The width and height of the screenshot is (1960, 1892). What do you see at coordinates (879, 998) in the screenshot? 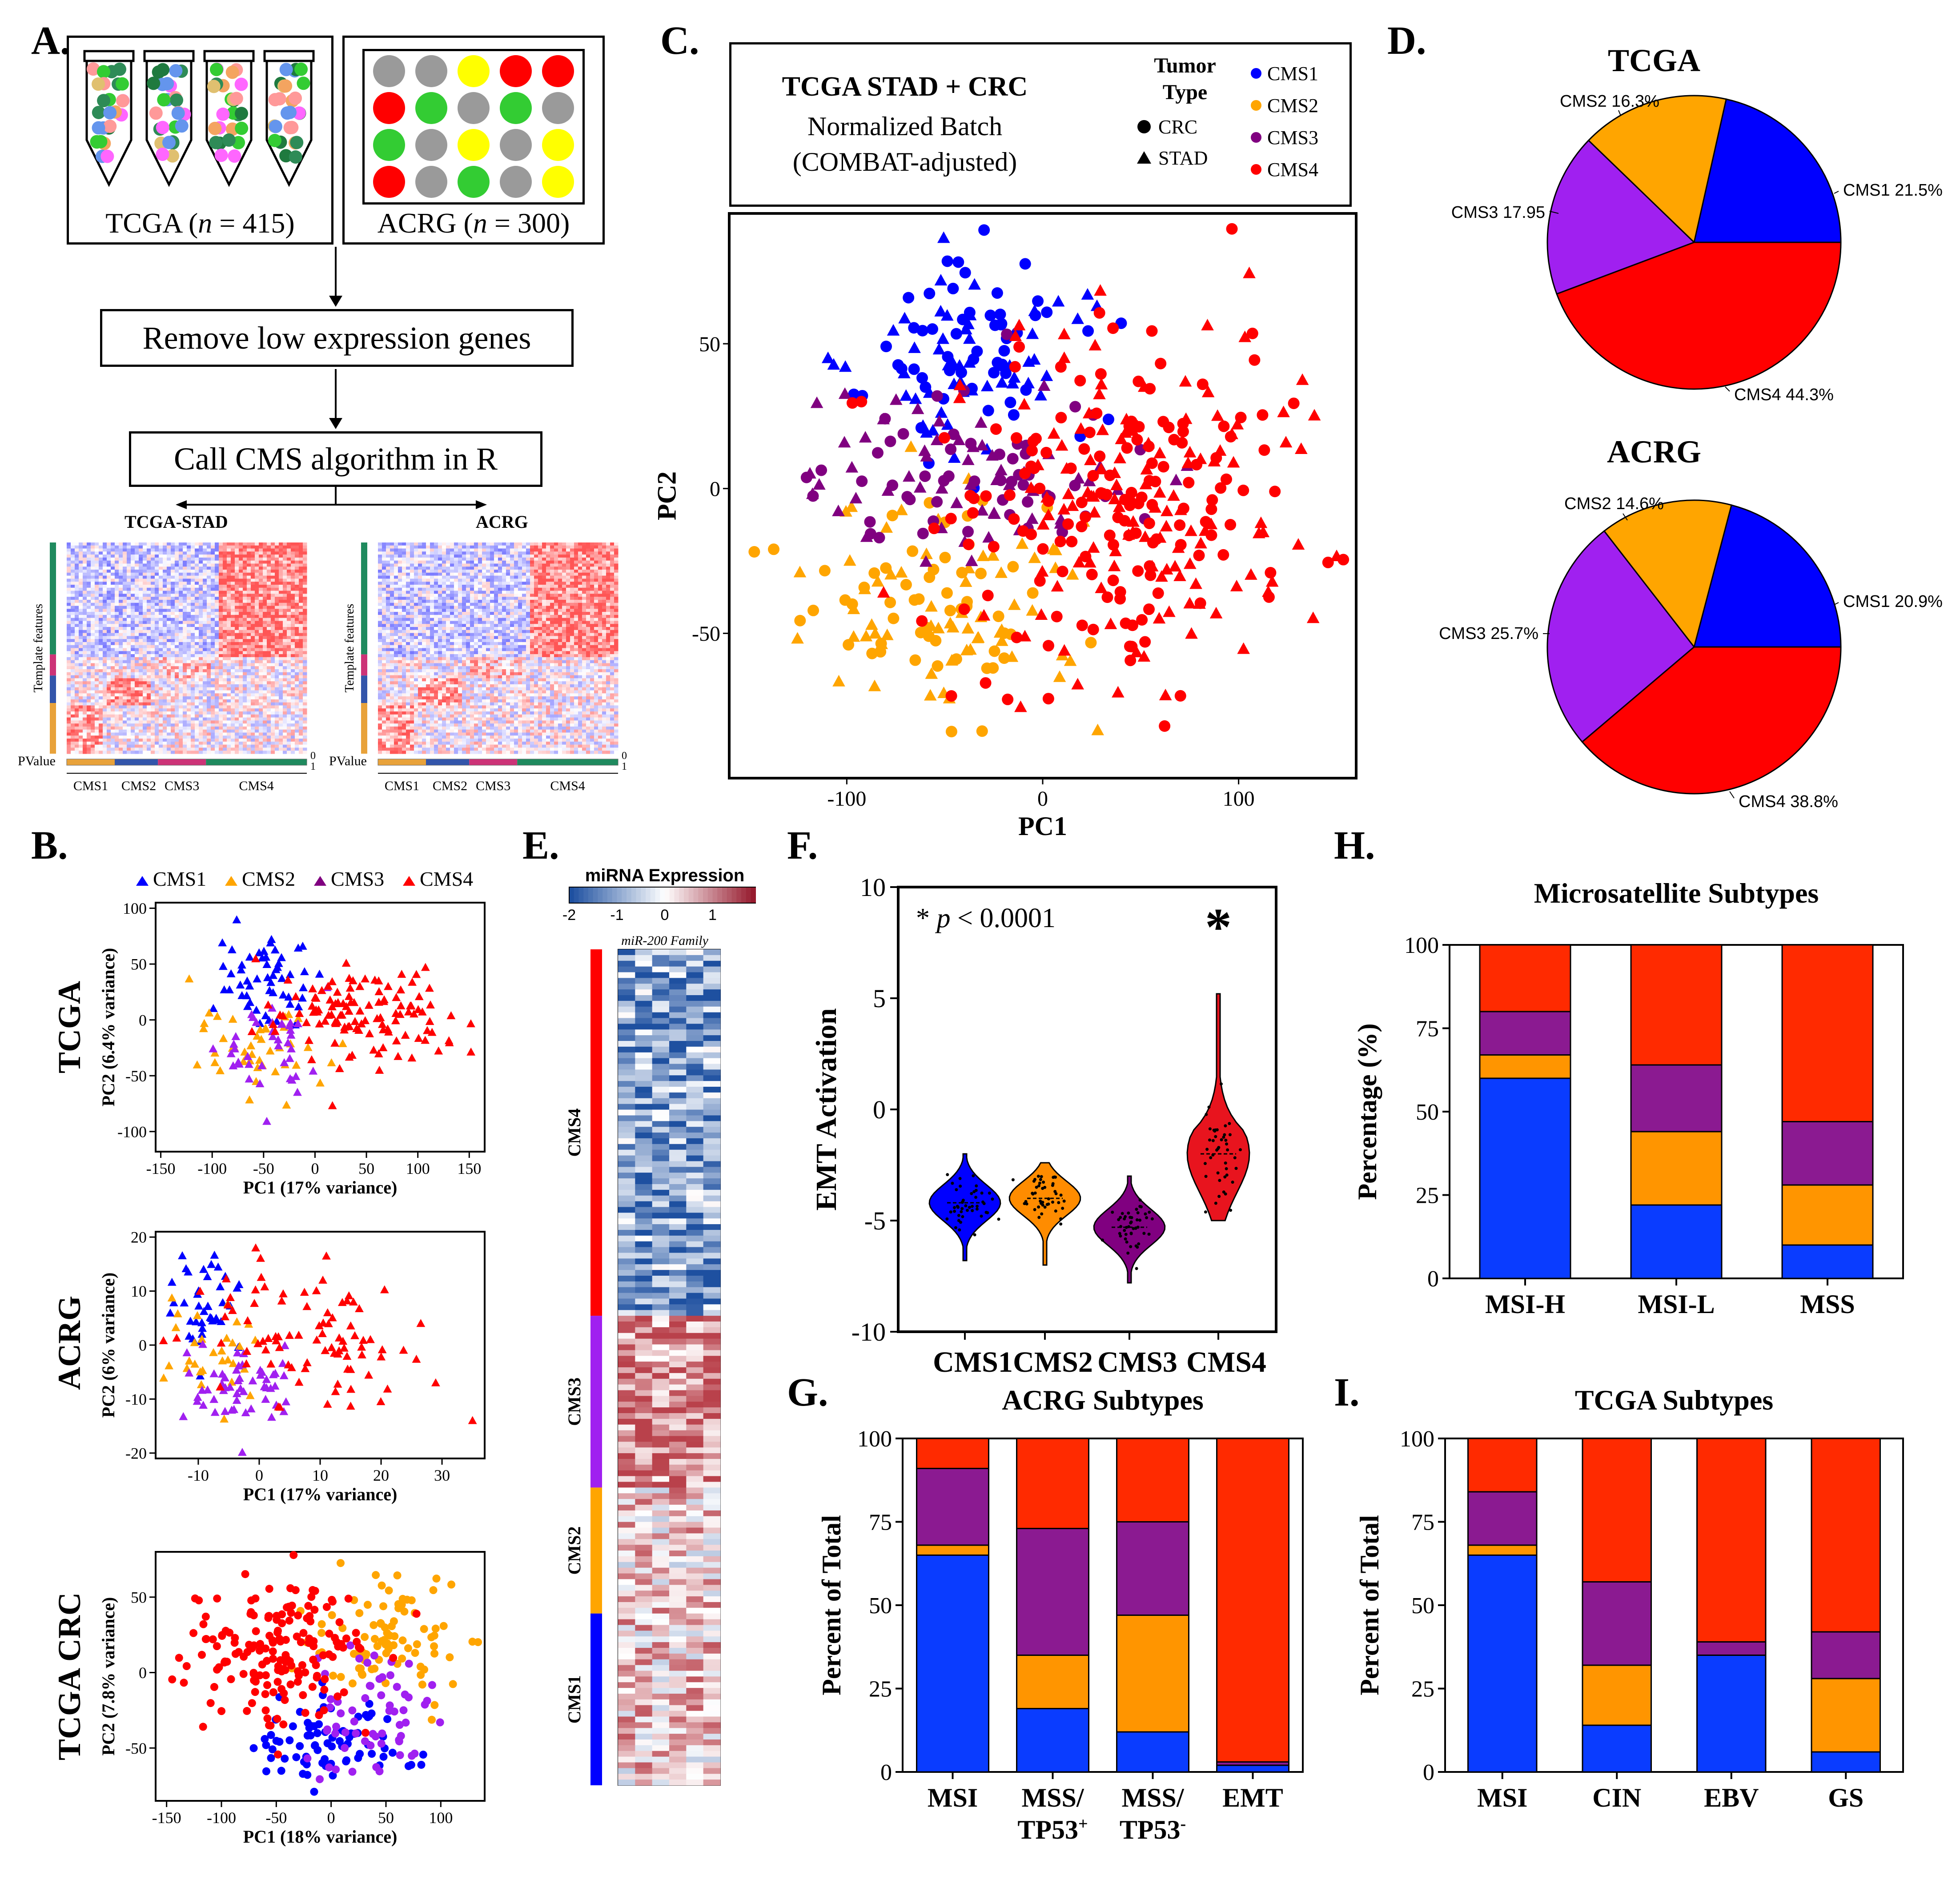
I see `y-tick-label: 5` at bounding box center [879, 998].